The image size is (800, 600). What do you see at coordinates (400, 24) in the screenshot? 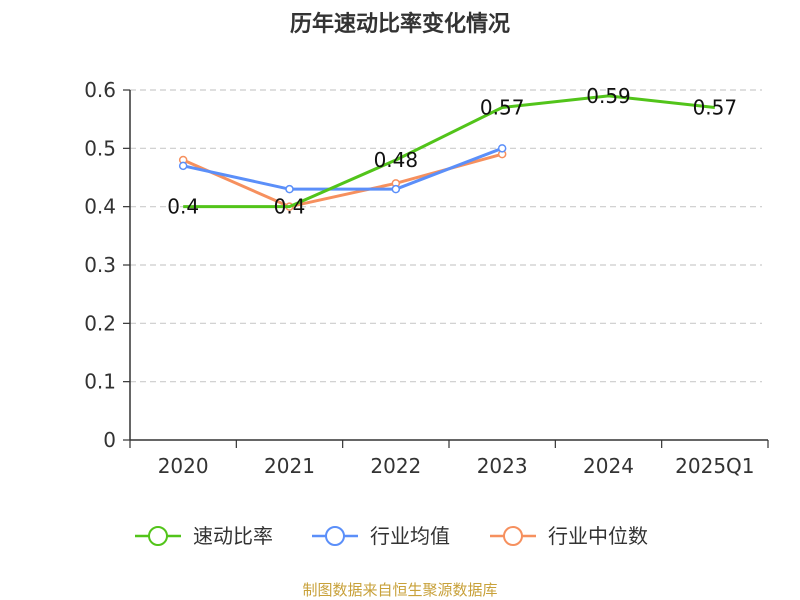
I see `chart-title: 历年速动比率变化情况` at bounding box center [400, 24].